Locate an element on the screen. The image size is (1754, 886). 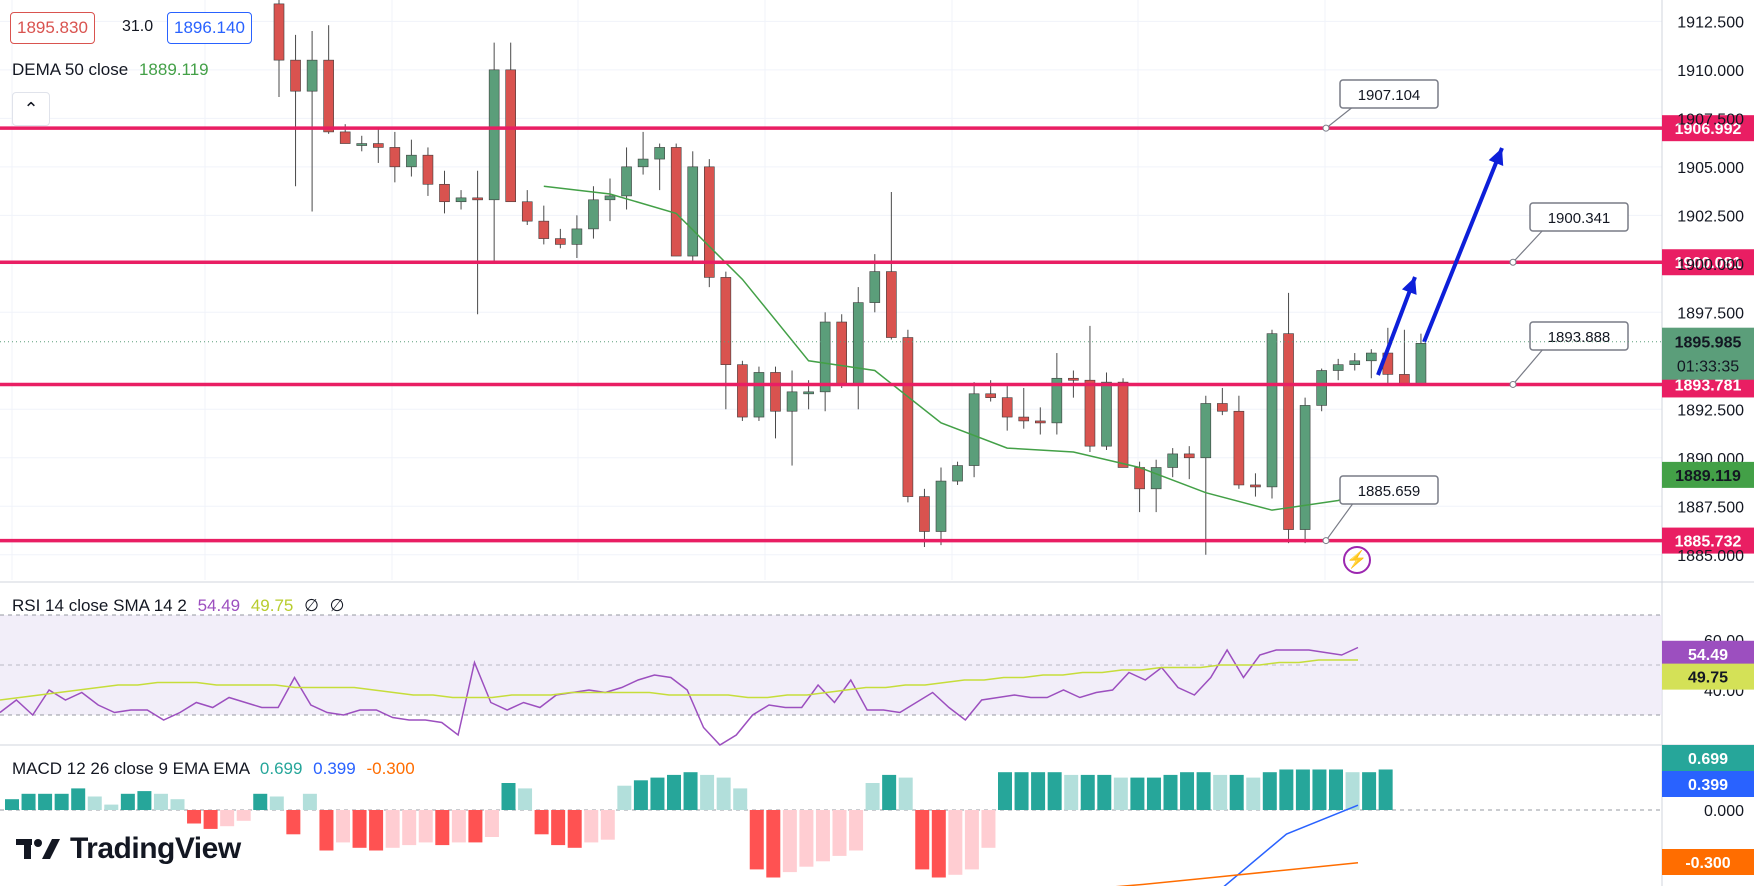
ask-price-box: 1896.140 is located at coordinates (209, 28).